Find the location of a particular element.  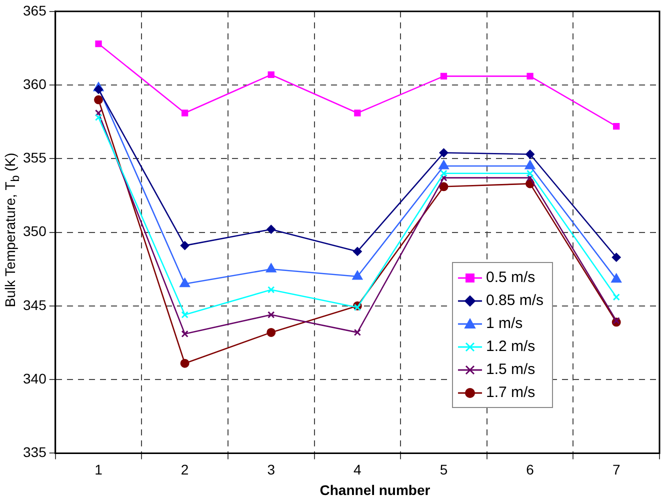

x-tick-label: 3 is located at coordinates (271, 469).